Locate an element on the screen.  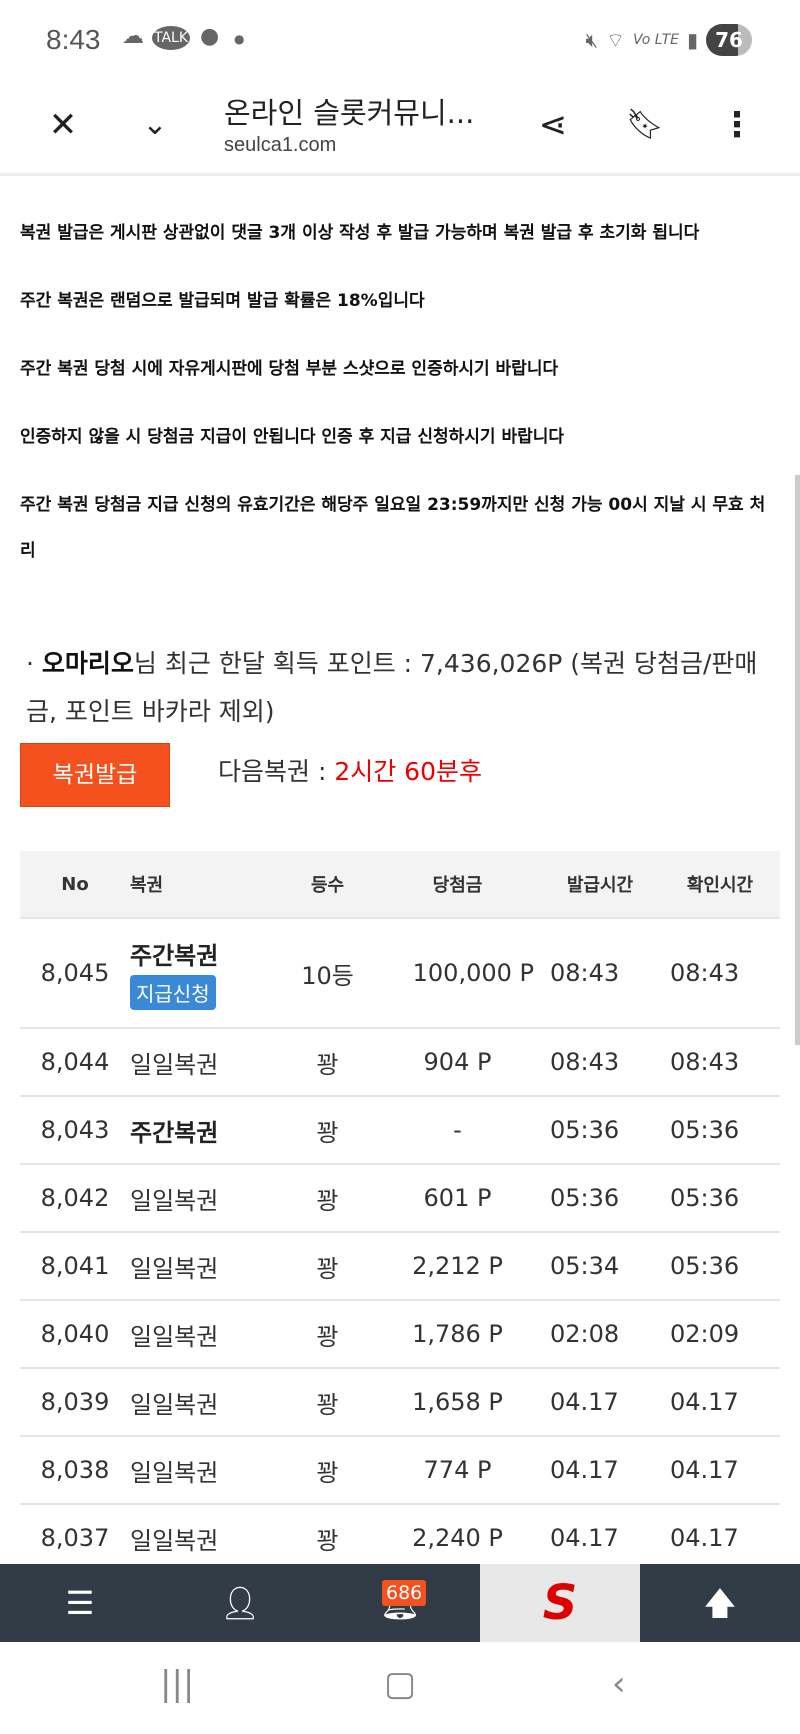
table-row: 8,044 일일복권 꽝 904 P 08:43 08:43 is located at coordinates (400, 1062).